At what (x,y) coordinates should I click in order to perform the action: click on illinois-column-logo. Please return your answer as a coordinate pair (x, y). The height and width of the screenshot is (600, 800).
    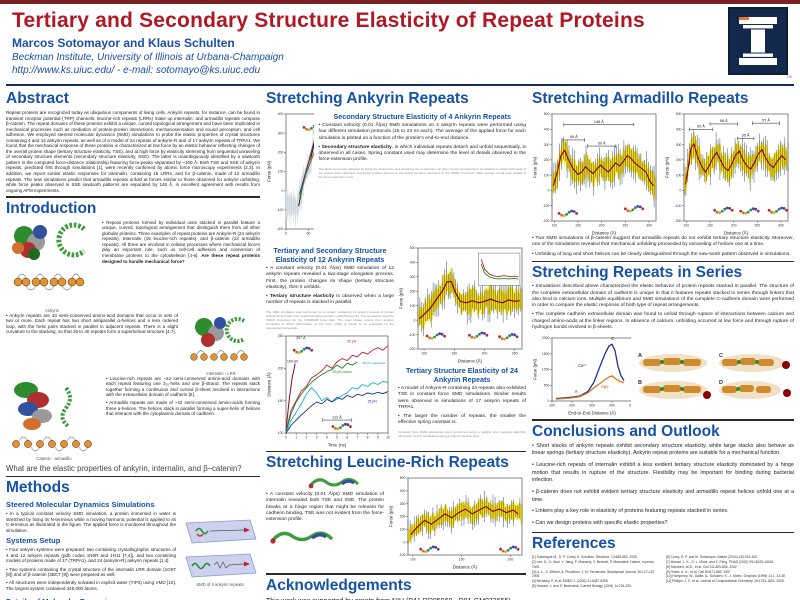
    Looking at the image, I should click on (758, 41).